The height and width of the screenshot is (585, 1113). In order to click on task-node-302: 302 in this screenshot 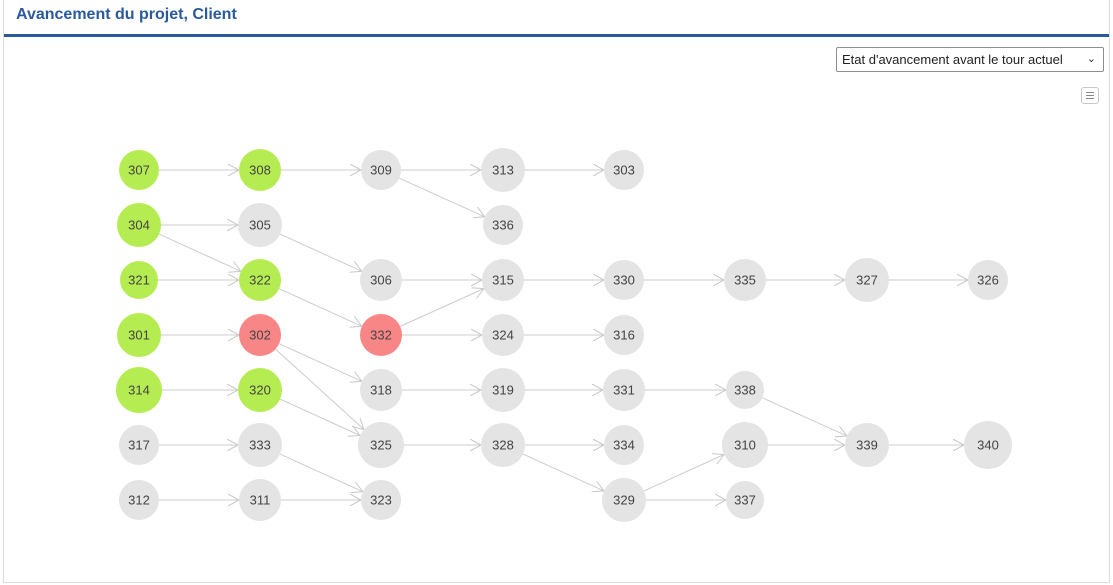, I will do `click(260, 335)`.